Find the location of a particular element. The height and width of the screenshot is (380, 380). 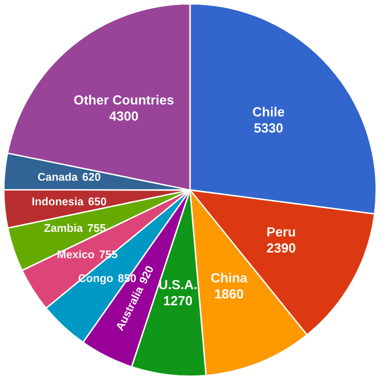

slice-label: Other Countries is located at coordinates (124, 99).